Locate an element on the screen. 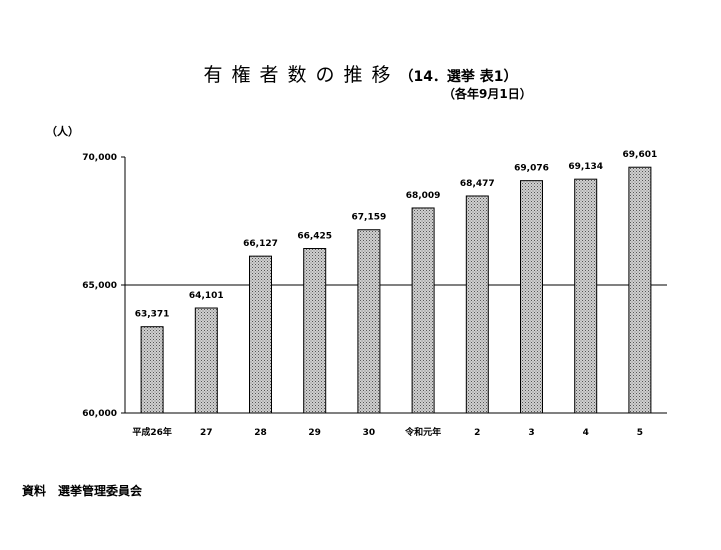  data-label: 66,425 is located at coordinates (314, 237).